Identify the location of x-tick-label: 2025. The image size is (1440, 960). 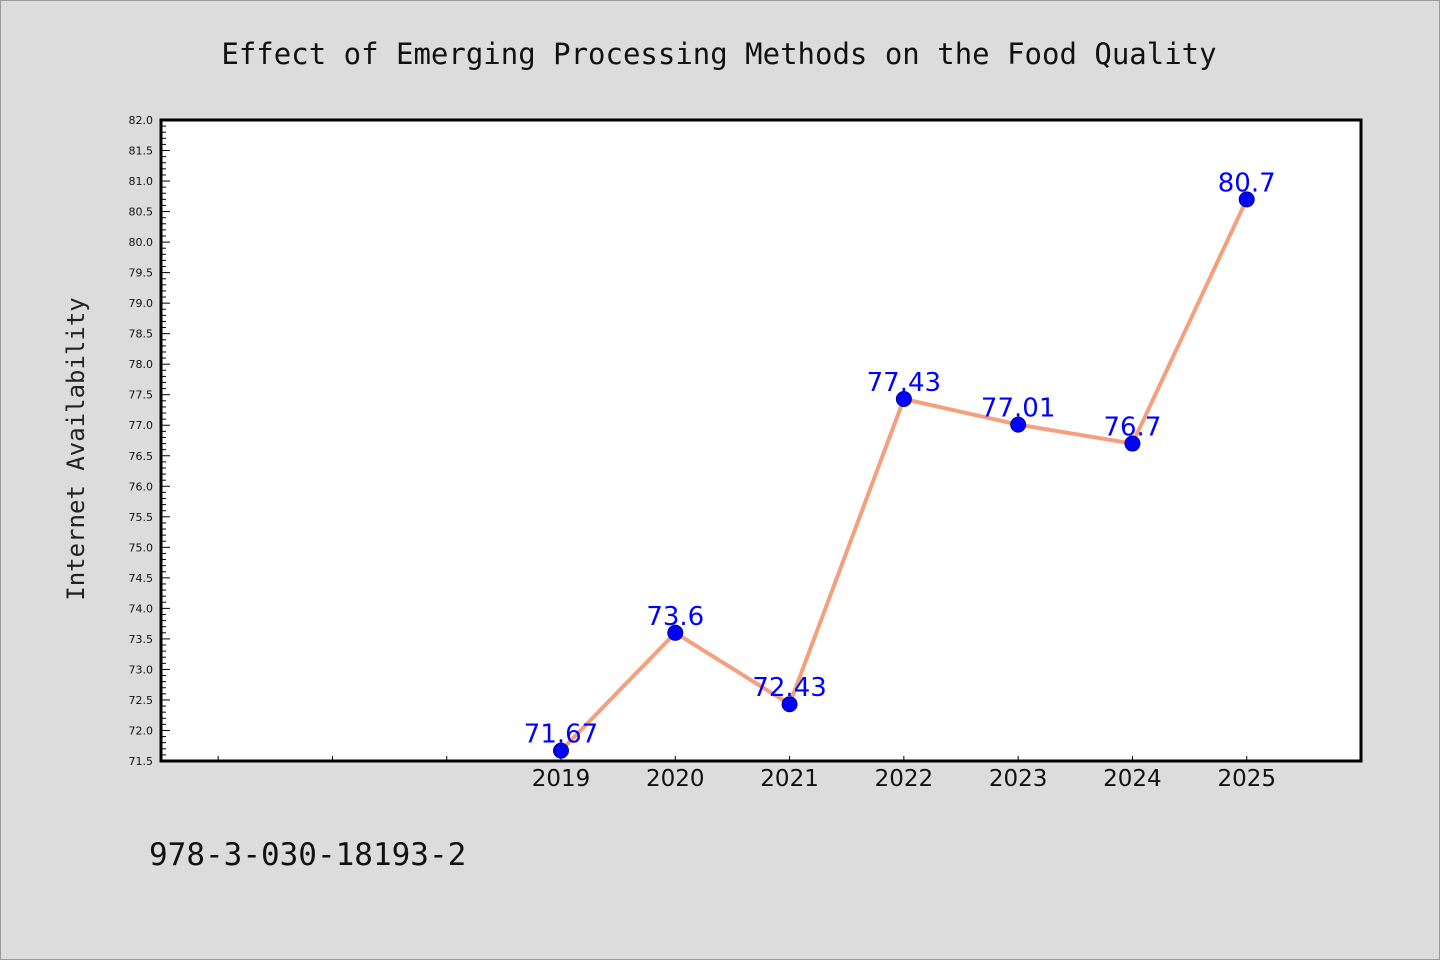
(1246, 779).